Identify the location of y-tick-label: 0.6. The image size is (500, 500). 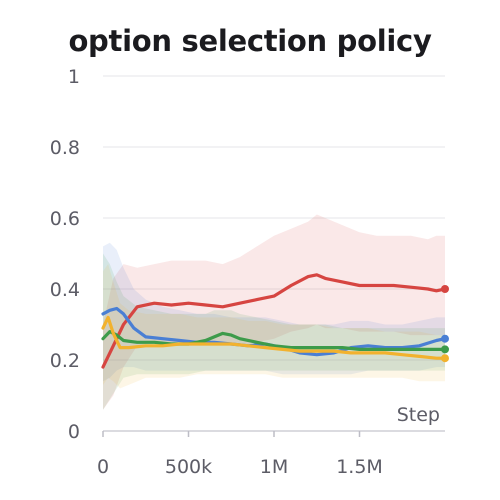
(65, 219).